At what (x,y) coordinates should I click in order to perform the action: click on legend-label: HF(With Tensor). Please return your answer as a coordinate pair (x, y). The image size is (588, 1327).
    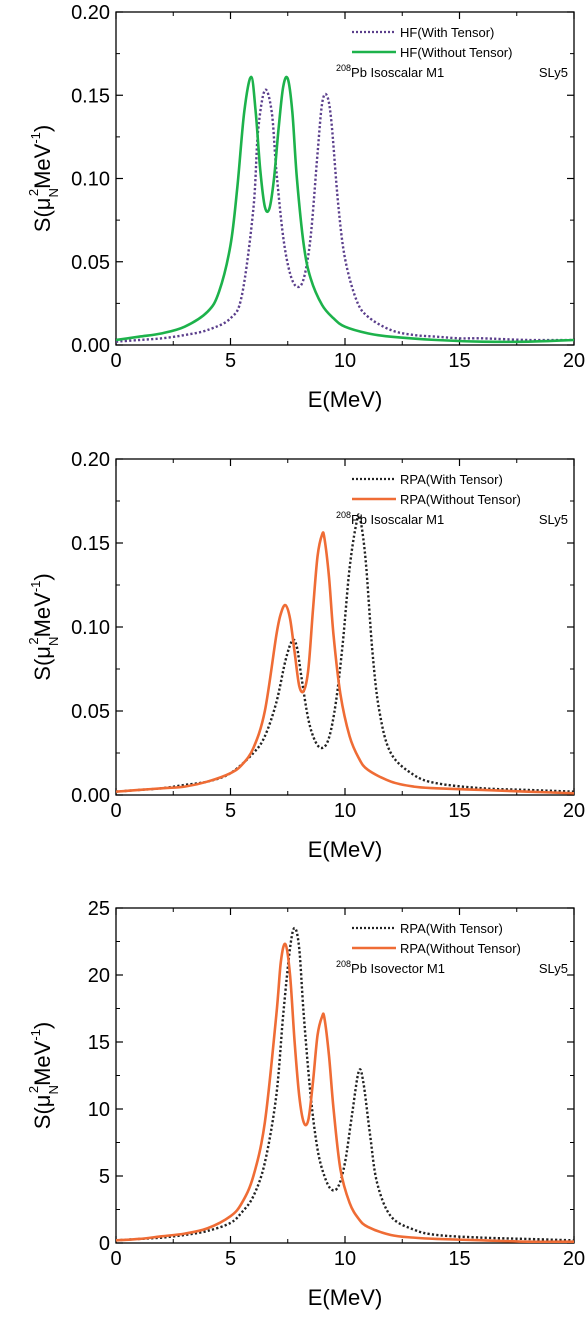
    Looking at the image, I should click on (447, 32).